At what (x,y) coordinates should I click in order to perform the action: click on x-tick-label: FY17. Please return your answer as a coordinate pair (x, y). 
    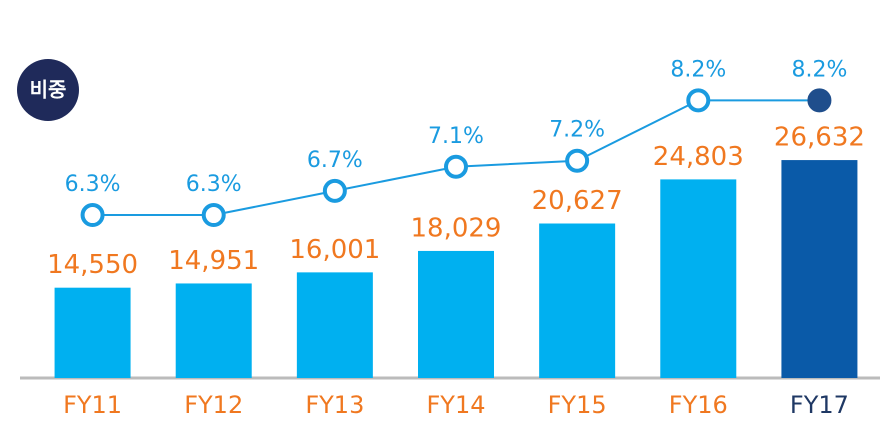
    Looking at the image, I should click on (819, 405).